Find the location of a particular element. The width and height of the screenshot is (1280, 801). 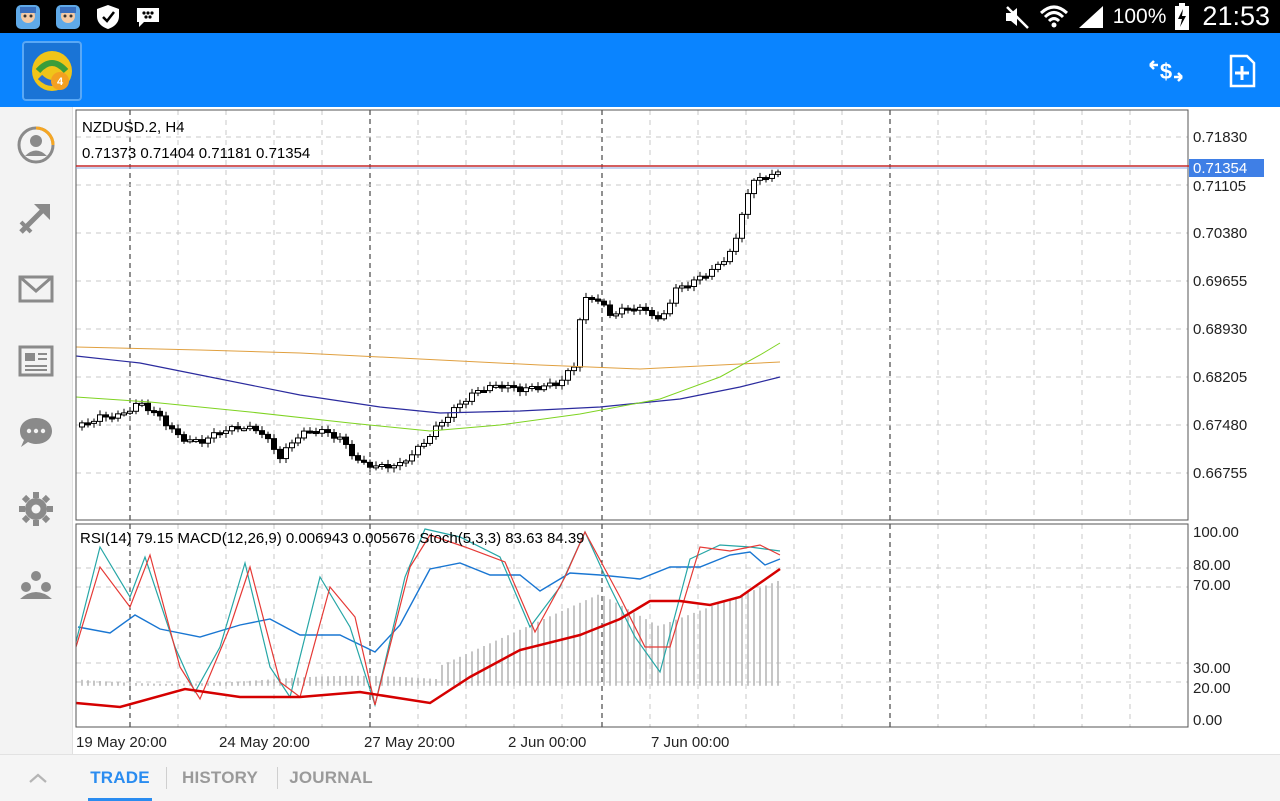

price-tick: 0.67480 is located at coordinates (1220, 425).